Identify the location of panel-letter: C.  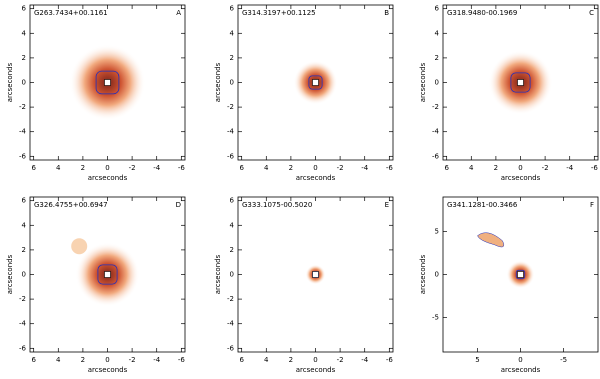
(591, 13).